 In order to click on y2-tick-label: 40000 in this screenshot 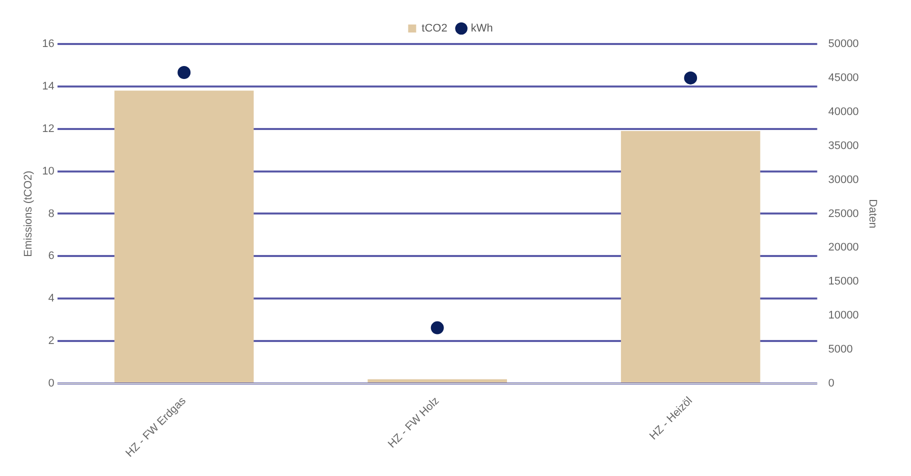, I will do `click(843, 112)`.